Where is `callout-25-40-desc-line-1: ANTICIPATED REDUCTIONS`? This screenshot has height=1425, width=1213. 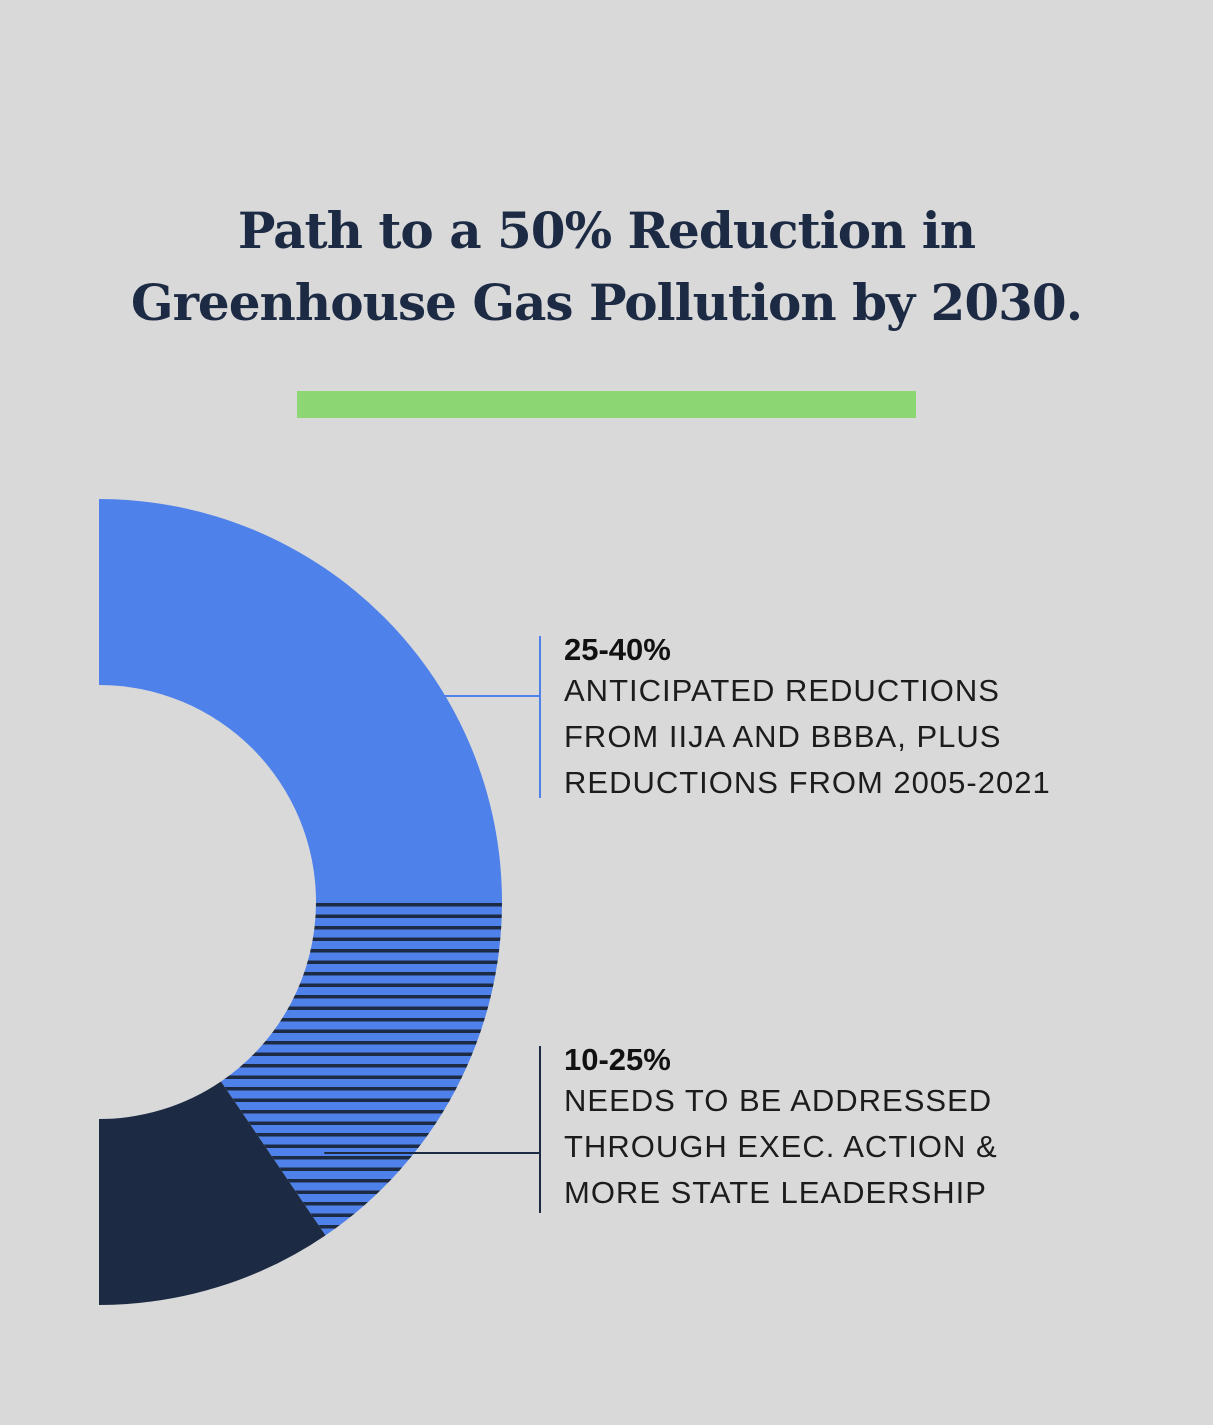
callout-25-40-desc-line-1: ANTICIPATED REDUCTIONS is located at coordinates (782, 690).